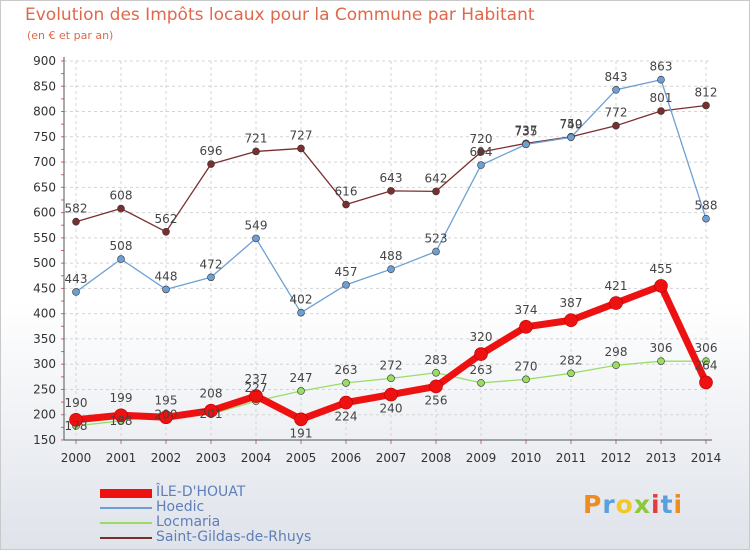 Image resolution: width=750 pixels, height=550 pixels. What do you see at coordinates (166, 219) in the screenshot?
I see `data-label: 562` at bounding box center [166, 219].